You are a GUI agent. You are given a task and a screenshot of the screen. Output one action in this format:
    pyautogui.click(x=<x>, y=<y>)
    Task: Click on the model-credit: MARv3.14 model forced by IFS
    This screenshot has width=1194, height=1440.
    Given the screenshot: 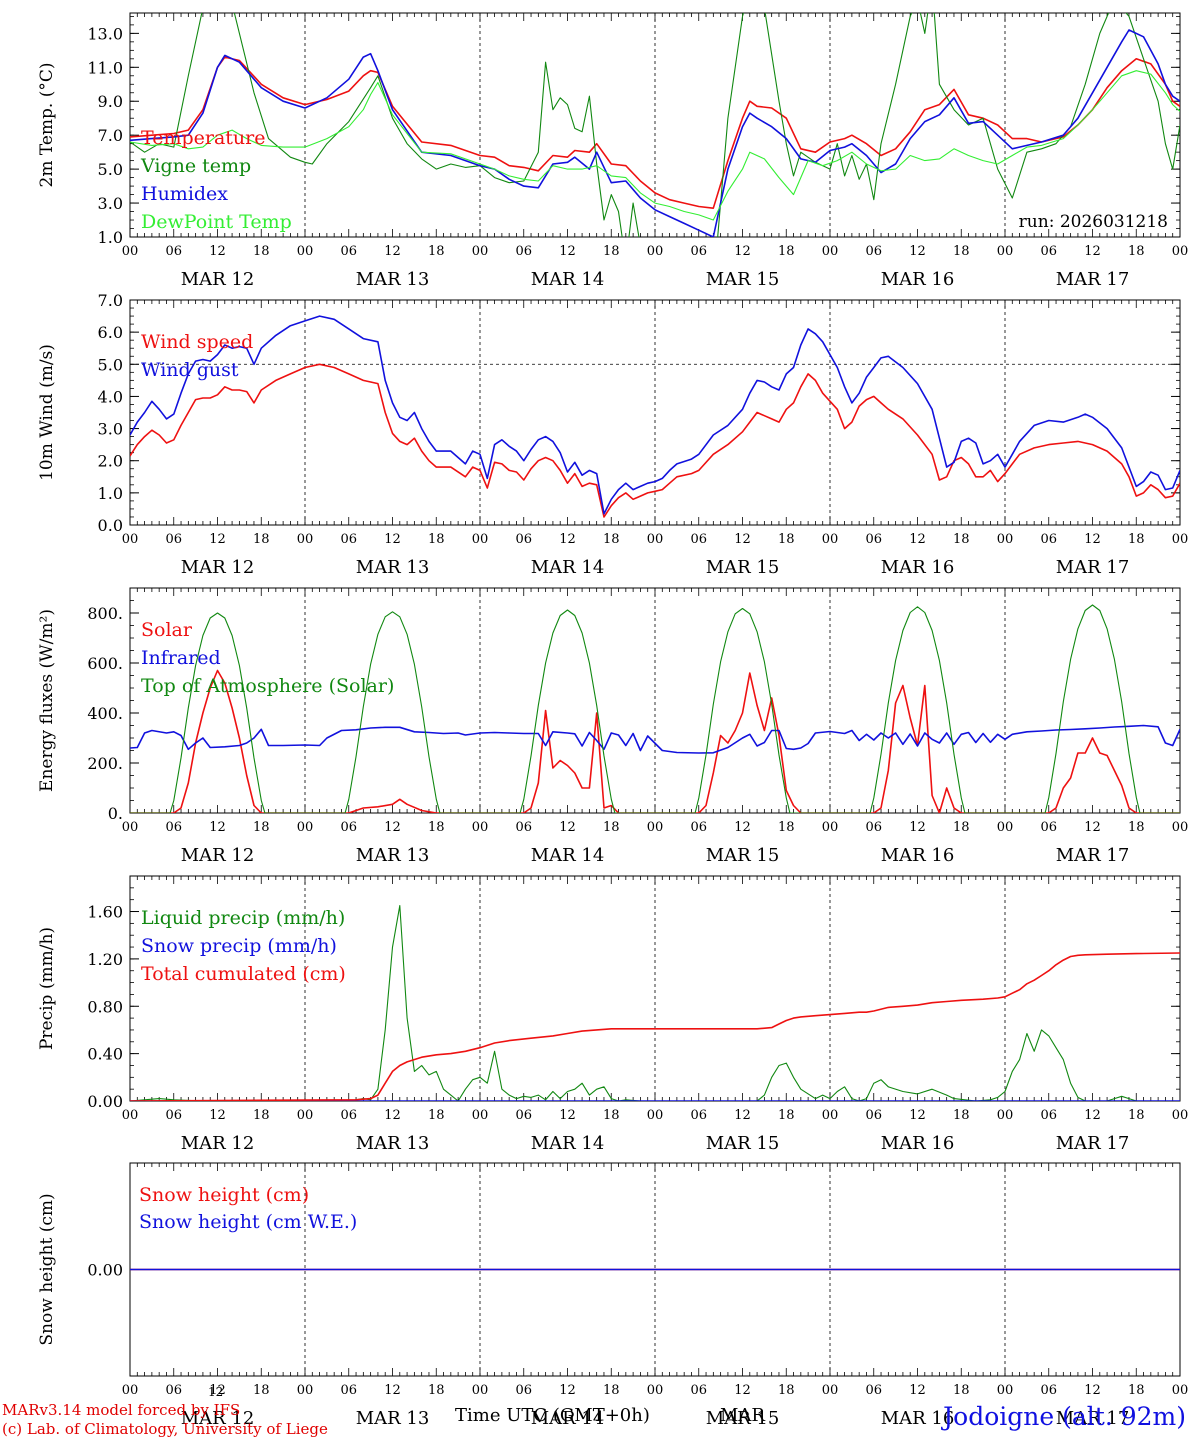 What is the action you would take?
    pyautogui.click(x=121, y=1410)
    